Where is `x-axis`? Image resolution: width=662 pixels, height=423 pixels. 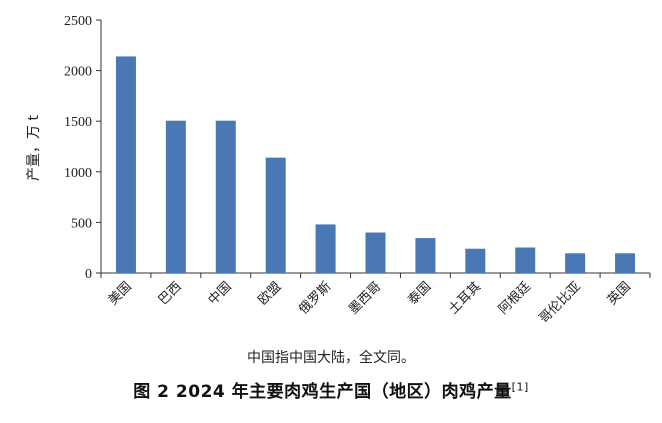 x-axis is located at coordinates (375, 275).